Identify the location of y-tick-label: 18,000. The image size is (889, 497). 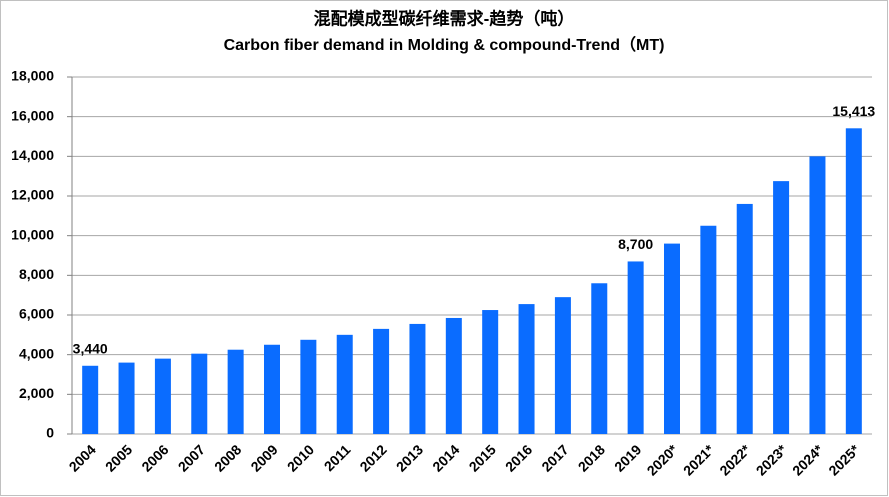
(32, 76).